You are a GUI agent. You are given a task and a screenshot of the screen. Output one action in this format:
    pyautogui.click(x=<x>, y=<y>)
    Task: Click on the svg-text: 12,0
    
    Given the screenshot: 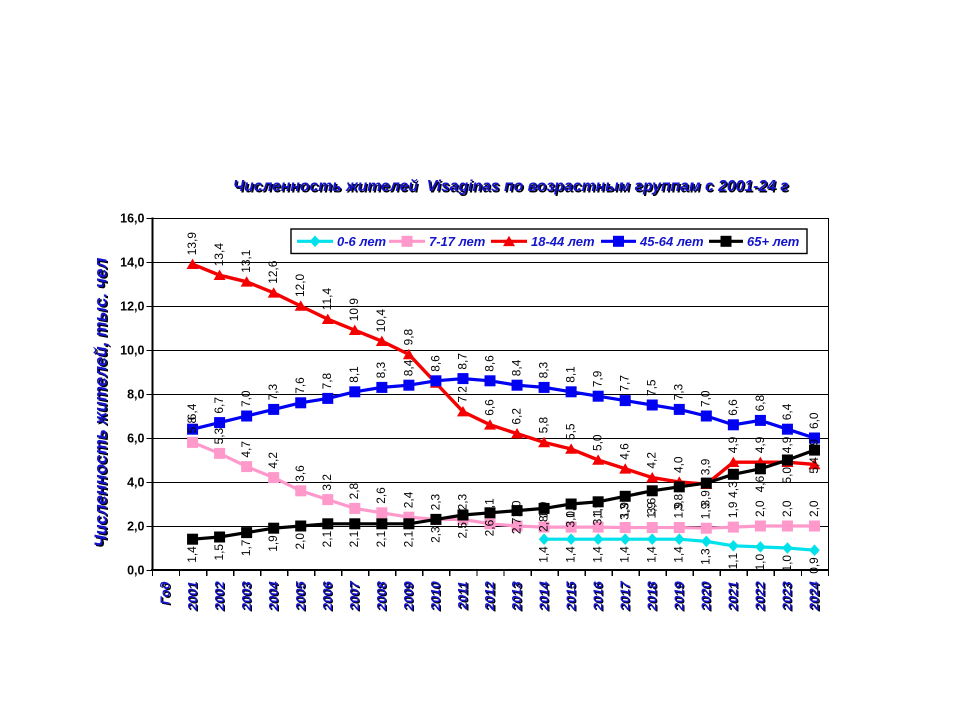 What is the action you would take?
    pyautogui.click(x=300, y=285)
    